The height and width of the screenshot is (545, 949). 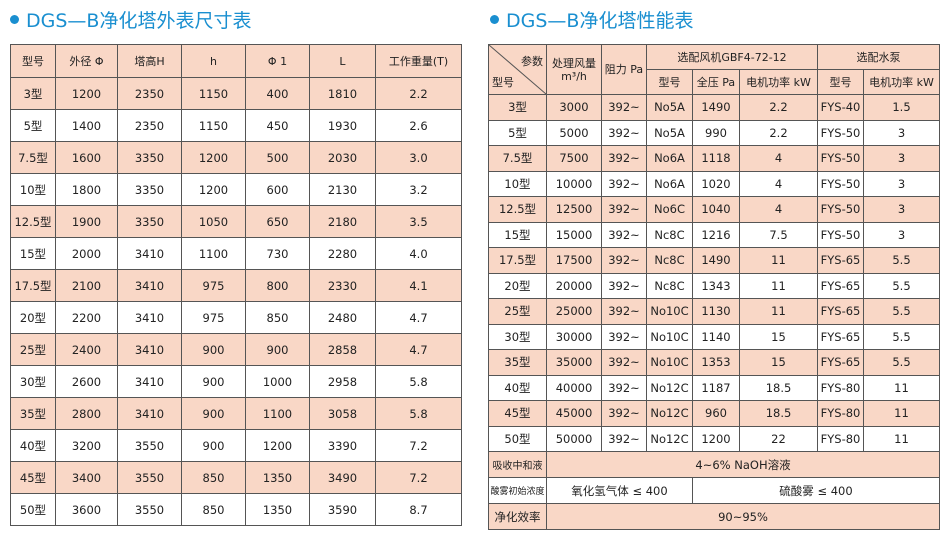 I want to click on table1-cell: 2858, so click(x=342, y=349).